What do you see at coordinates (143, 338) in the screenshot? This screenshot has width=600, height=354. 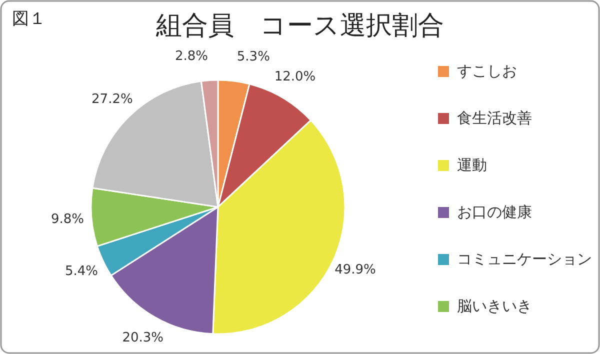 I see `data-label: 20.3%` at bounding box center [143, 338].